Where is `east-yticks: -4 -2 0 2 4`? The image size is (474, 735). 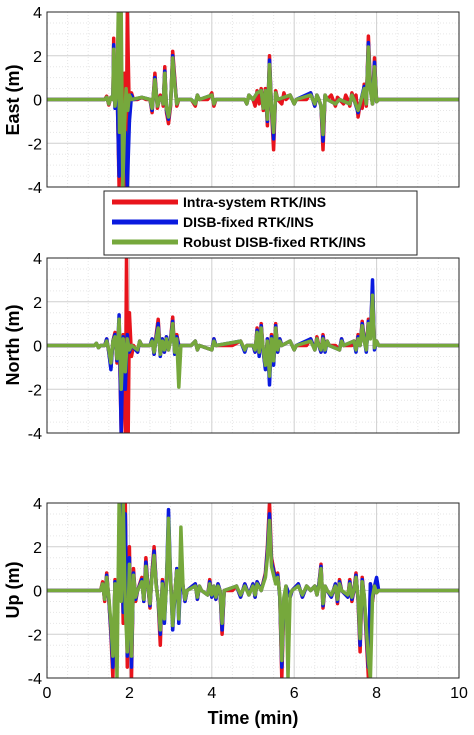
east-yticks: -4 -2 0 2 4 is located at coordinates (35, 101).